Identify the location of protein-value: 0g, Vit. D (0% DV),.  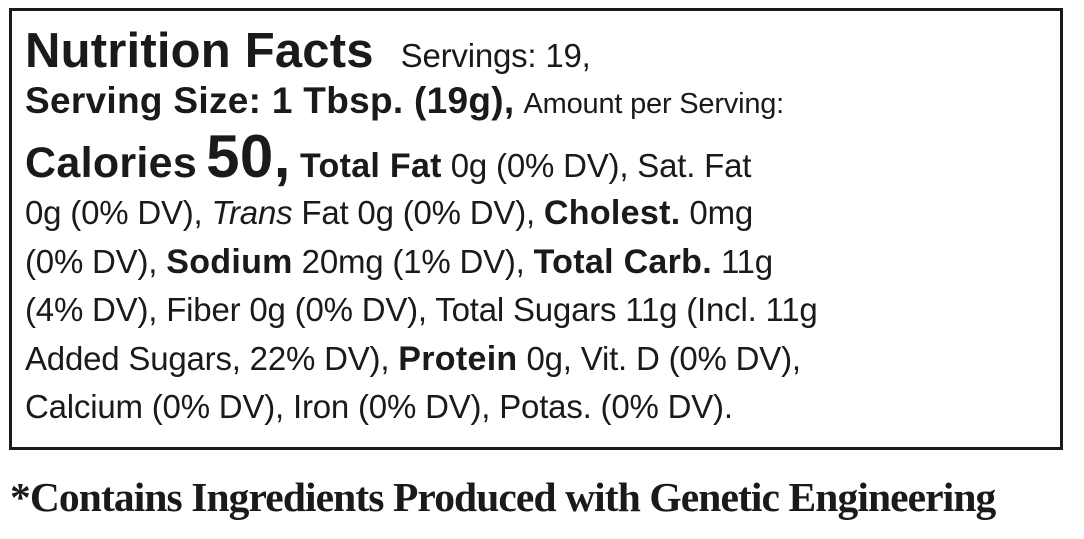
(663, 358).